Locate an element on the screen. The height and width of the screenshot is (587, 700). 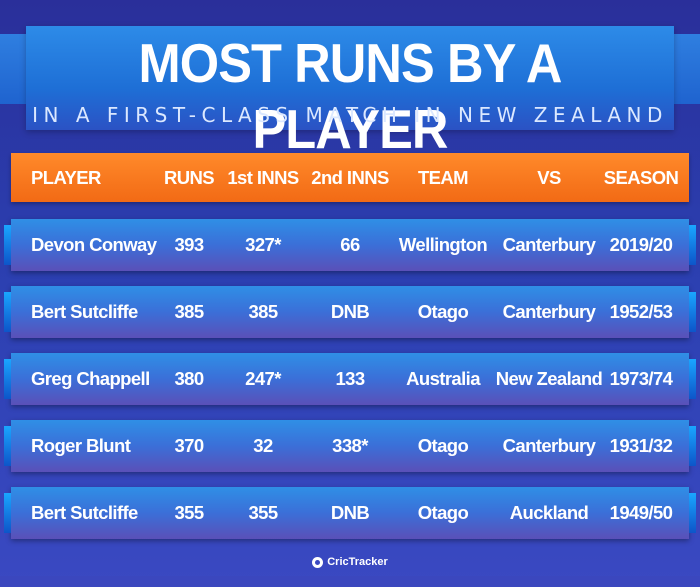
cell-season: 1949/50 is located at coordinates (641, 512).